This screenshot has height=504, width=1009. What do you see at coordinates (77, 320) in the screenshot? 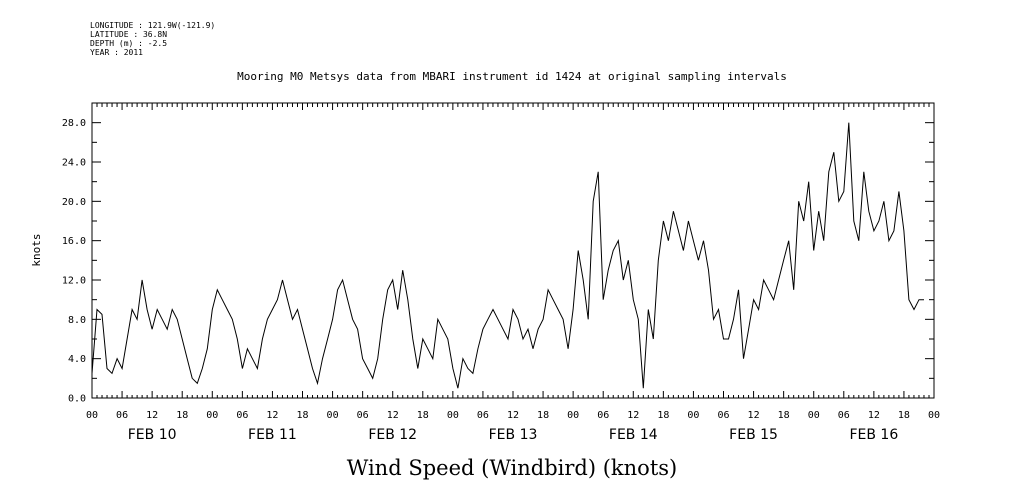
I see `y-tick-label: 8.0` at bounding box center [77, 320].